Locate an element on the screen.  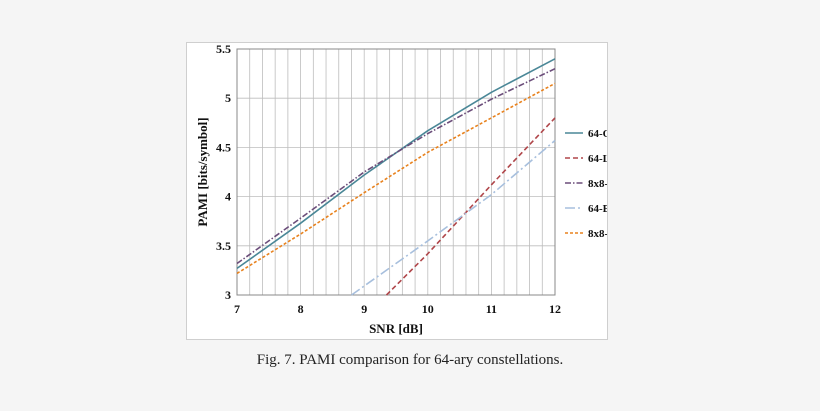
legend-label: 64-LAM is located at coordinates (597, 159).